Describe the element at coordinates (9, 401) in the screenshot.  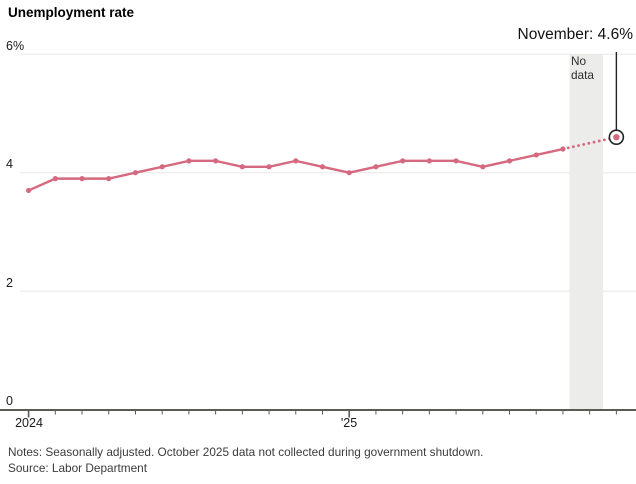
I see `y-axis-label-0: 0` at that location.